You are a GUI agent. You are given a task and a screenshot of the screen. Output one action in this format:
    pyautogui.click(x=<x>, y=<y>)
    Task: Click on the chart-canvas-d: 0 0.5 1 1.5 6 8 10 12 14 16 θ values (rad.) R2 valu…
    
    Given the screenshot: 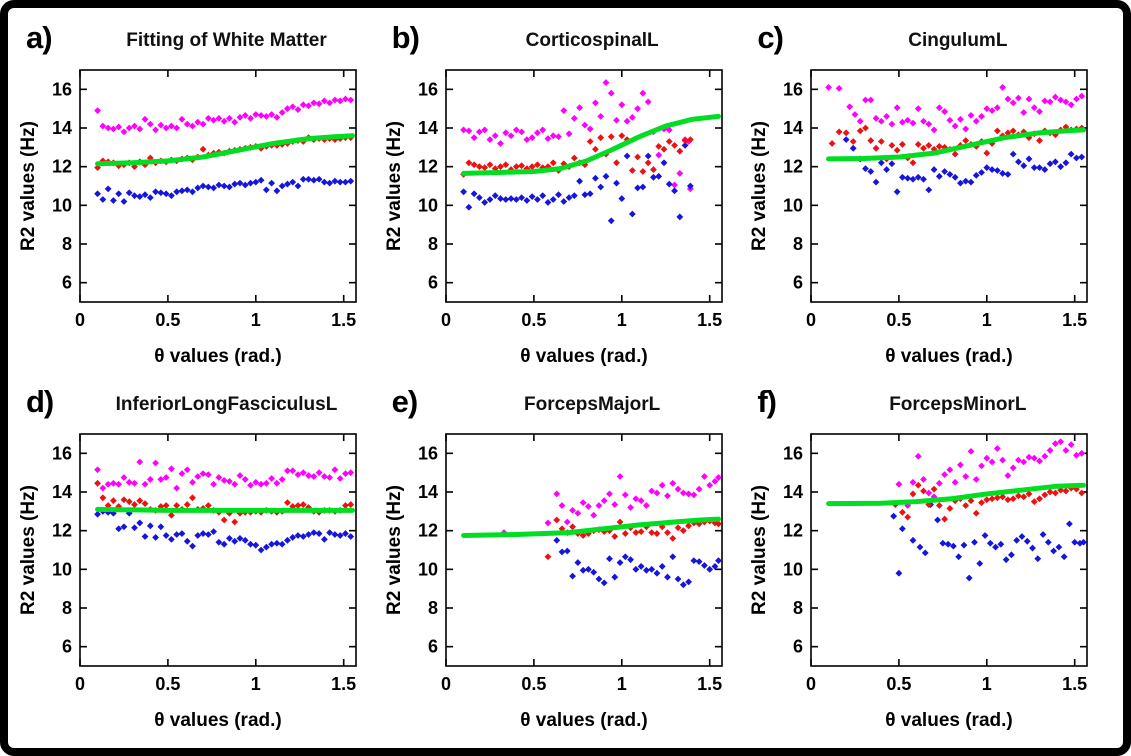 What is the action you would take?
    pyautogui.click(x=194, y=580)
    